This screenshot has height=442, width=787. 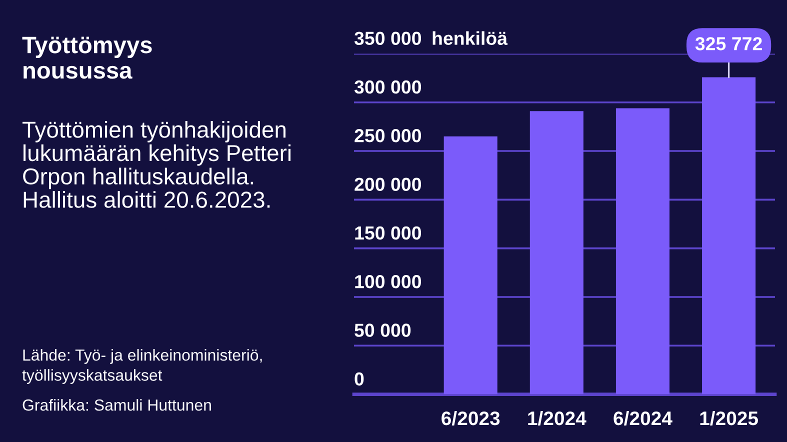 I want to click on y-tick-label: 0, so click(x=359, y=379).